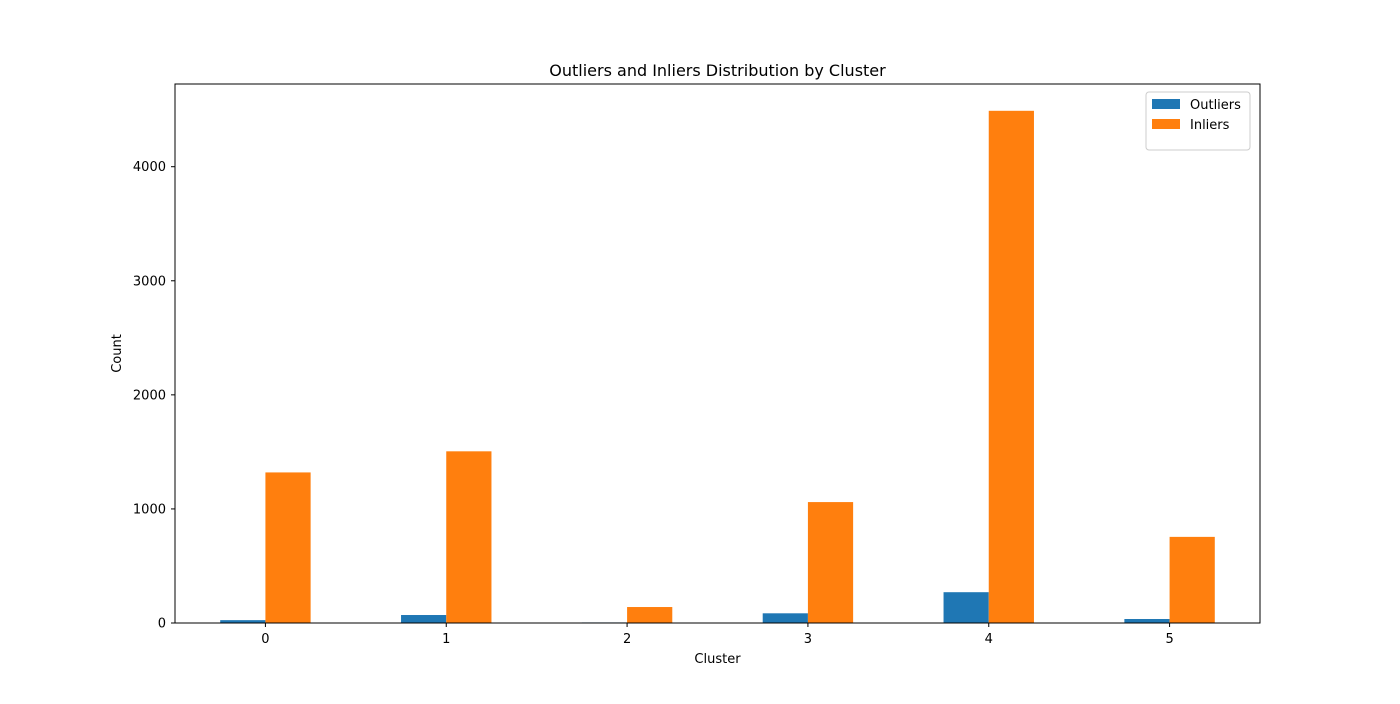  Describe the element at coordinates (1210, 125) in the screenshot. I see `legend-label-inliers: Inliers` at that location.